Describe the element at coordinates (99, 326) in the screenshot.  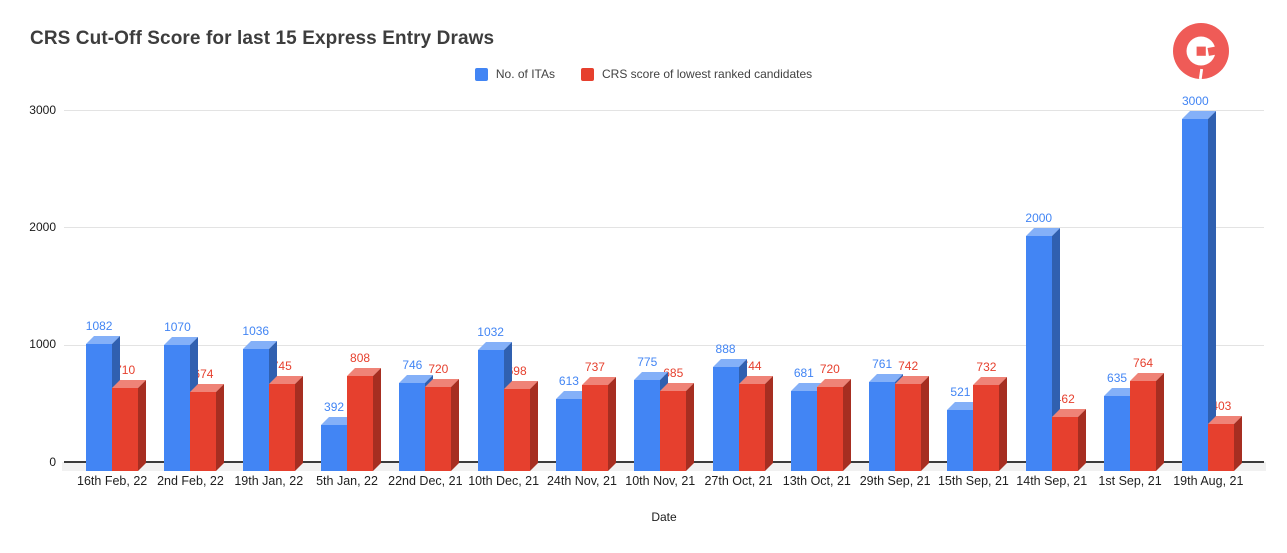
I see `itas-value-label: 1082` at that location.